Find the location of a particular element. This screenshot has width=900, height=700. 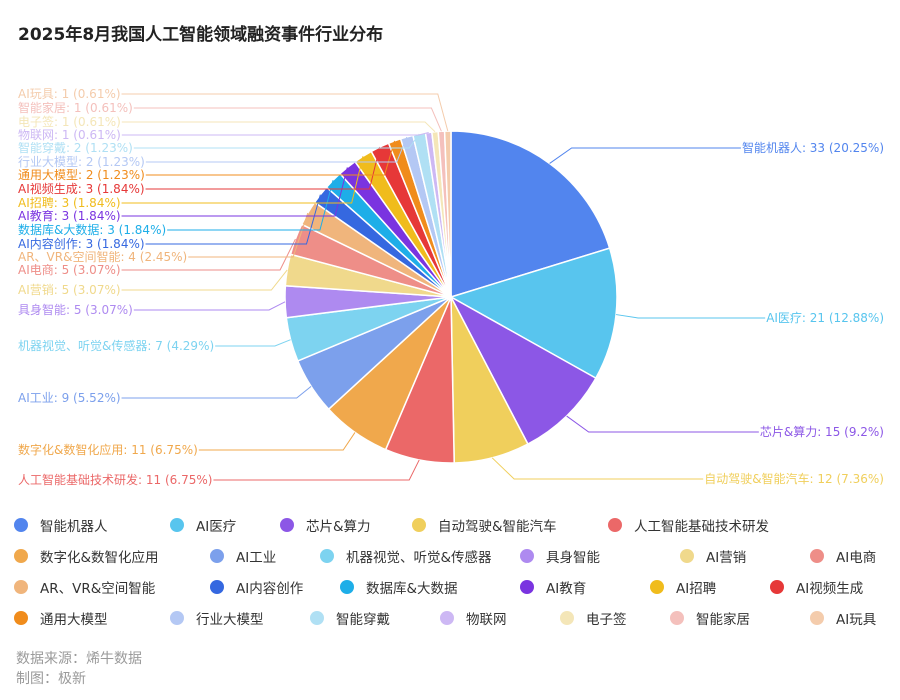

slice-label: 智能机器人: 33 (20.25%) is located at coordinates (813, 147).